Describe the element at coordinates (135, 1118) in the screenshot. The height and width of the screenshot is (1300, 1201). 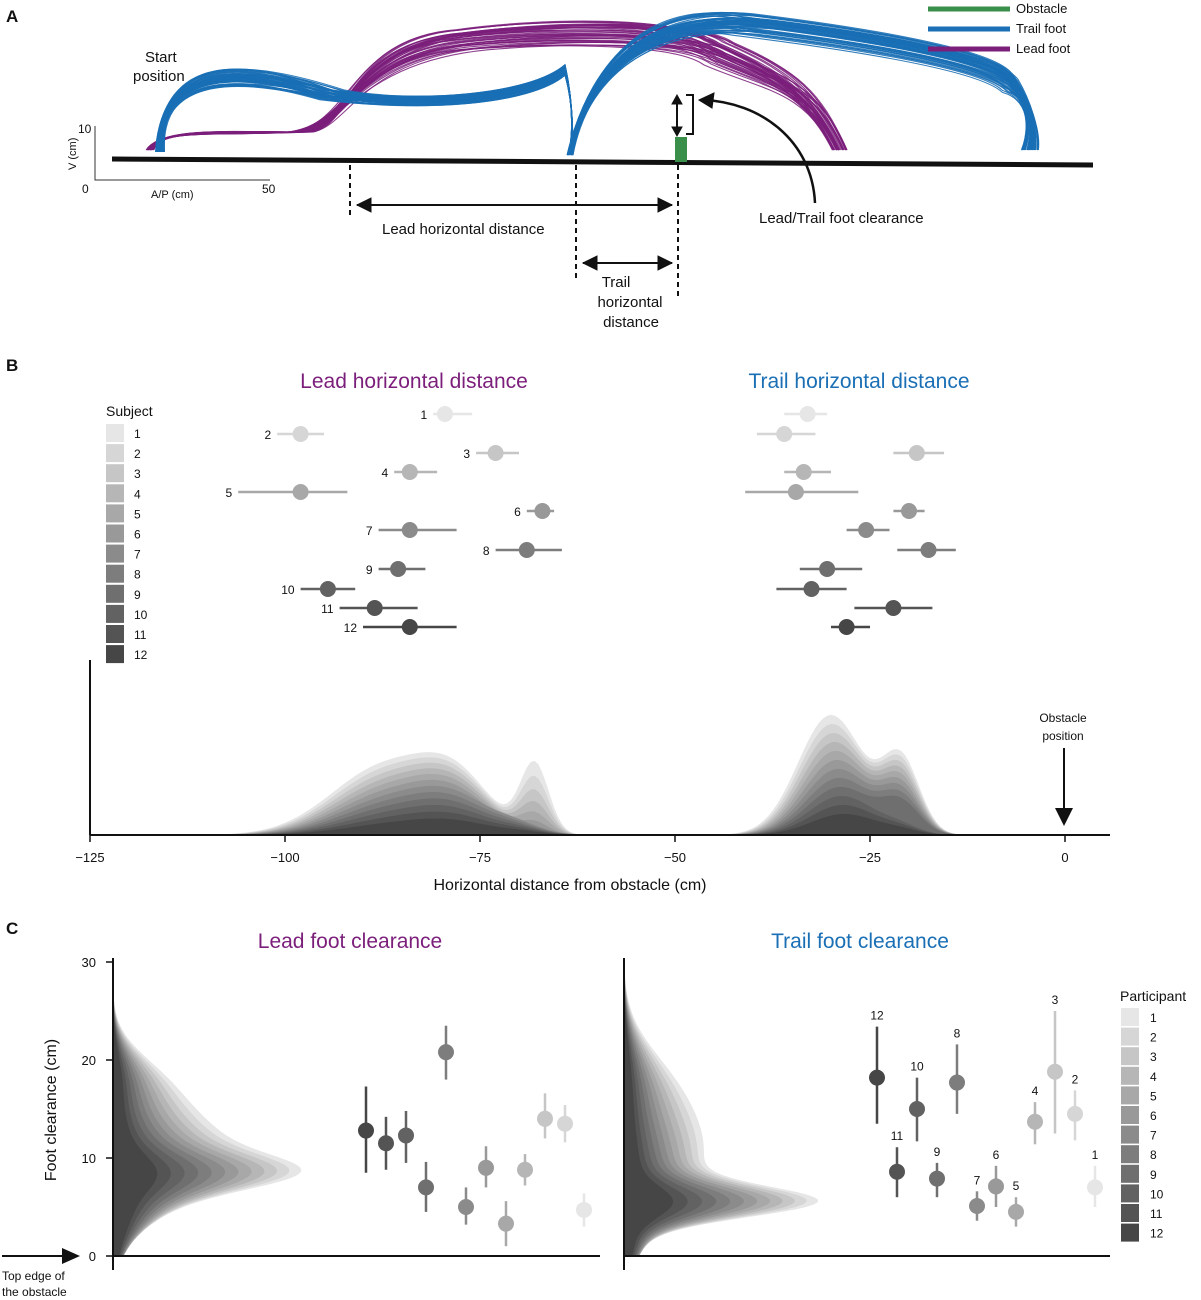
I see `lead-clearance-density-layer` at that location.